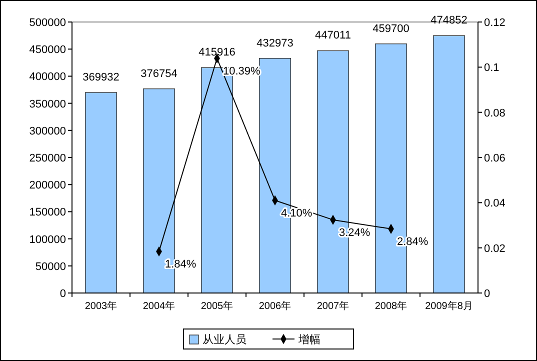  Describe the element at coordinates (275, 43) in the screenshot. I see `data-label: 432973` at that location.